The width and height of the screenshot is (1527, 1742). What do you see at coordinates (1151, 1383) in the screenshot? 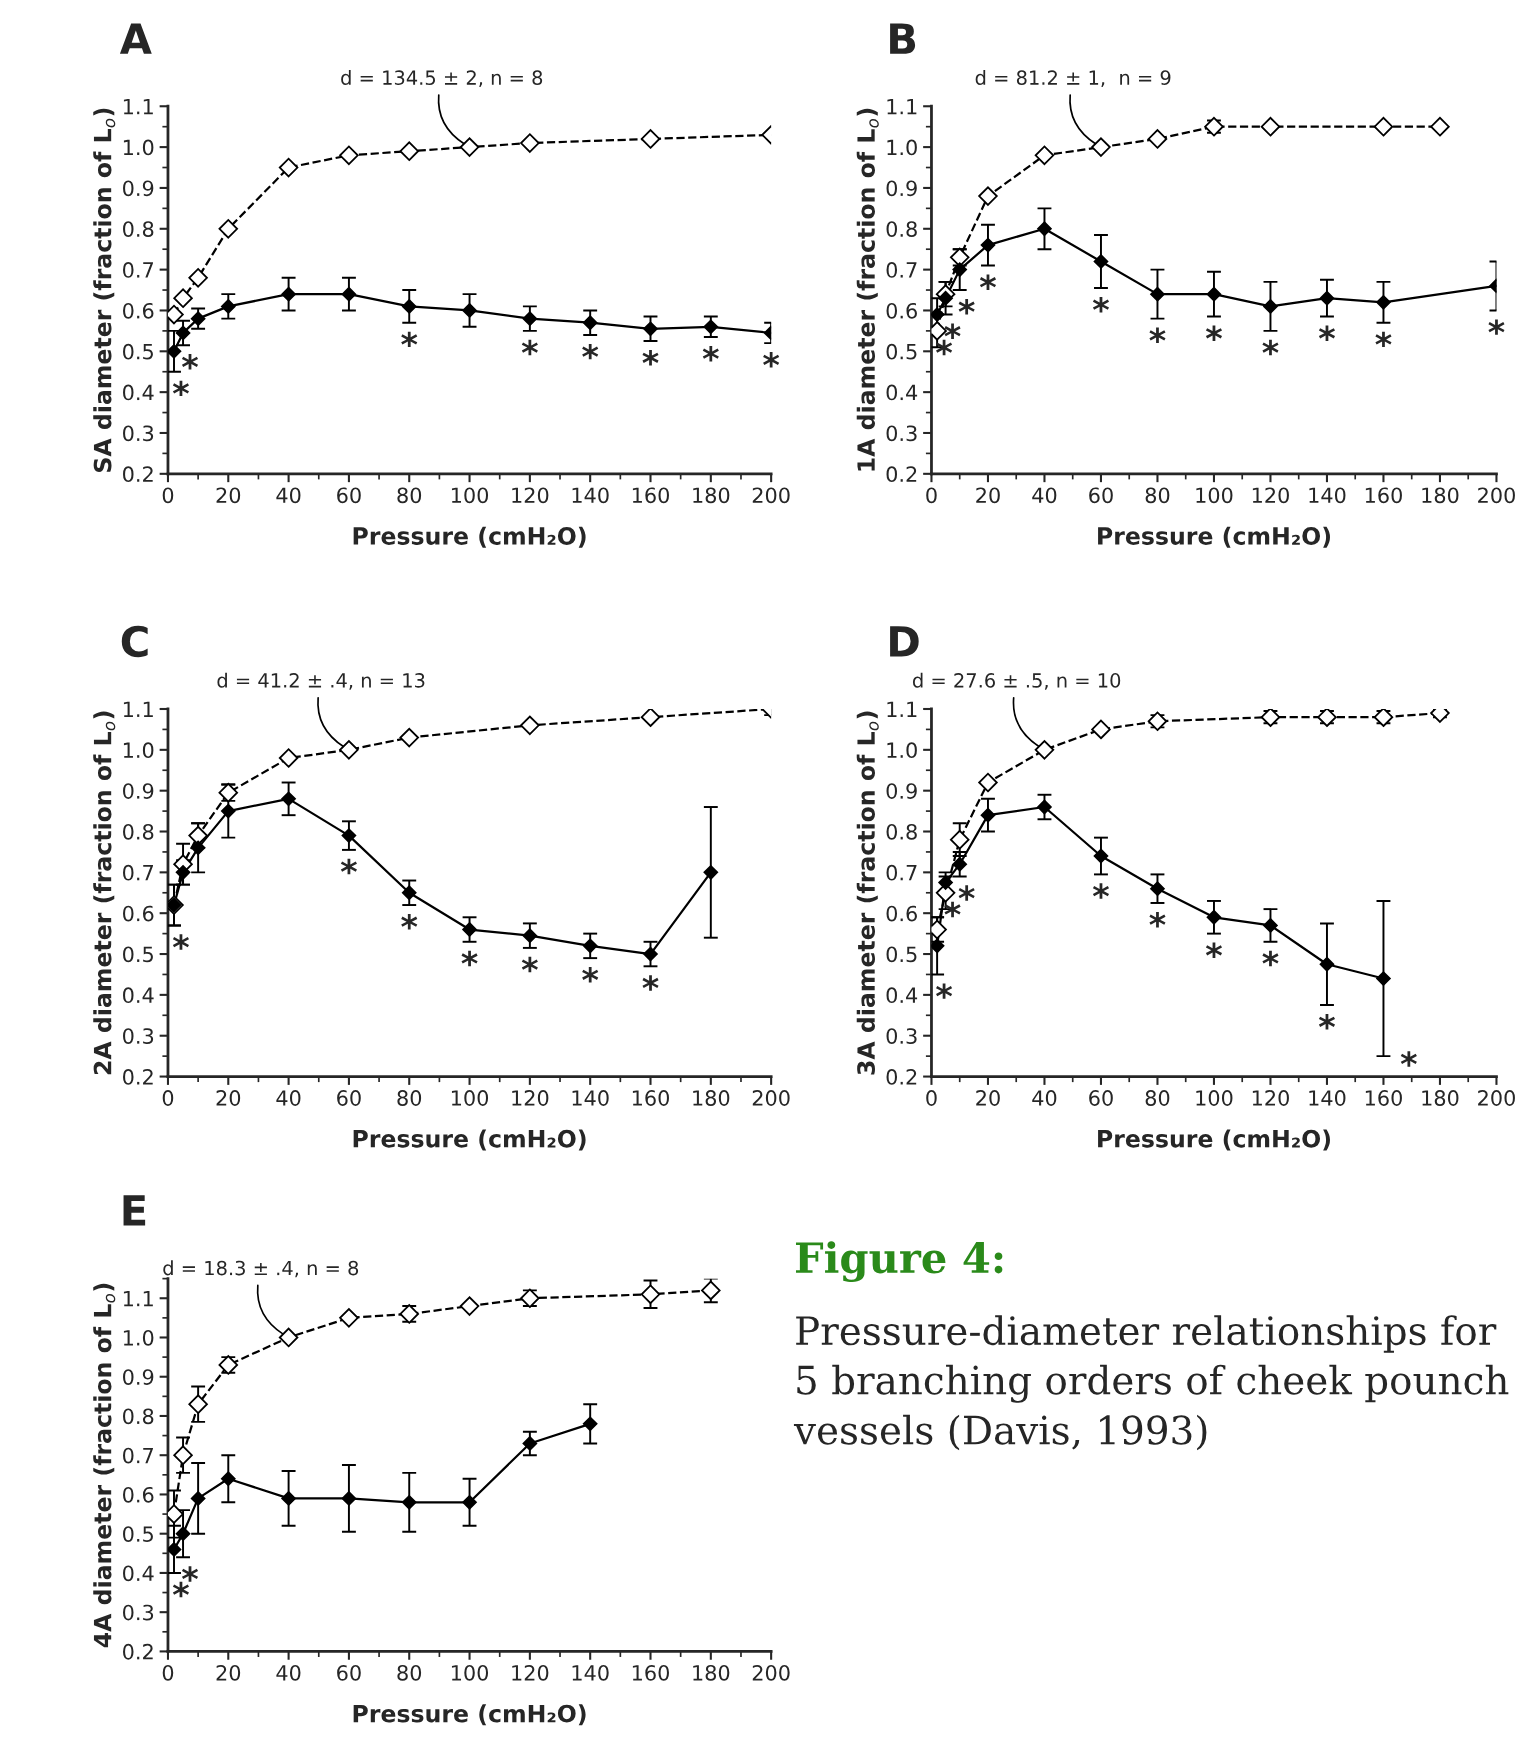
I see `text: Pressure-diameter relationships for 5 branching orders of cheek pounch vessels (Davis, 1993)` at bounding box center [1151, 1383].